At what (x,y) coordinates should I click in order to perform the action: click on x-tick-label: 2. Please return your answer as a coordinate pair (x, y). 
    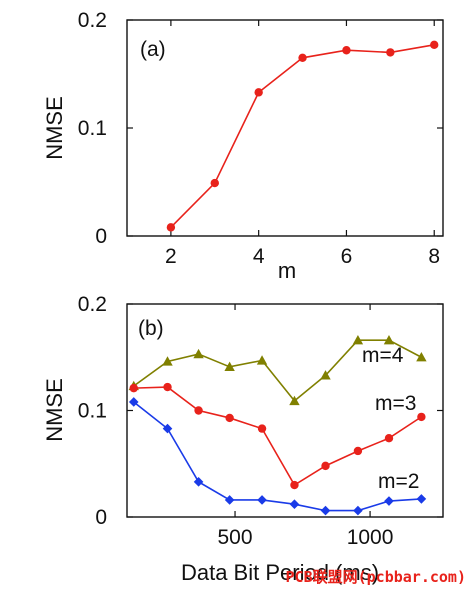
    Looking at the image, I should click on (171, 256).